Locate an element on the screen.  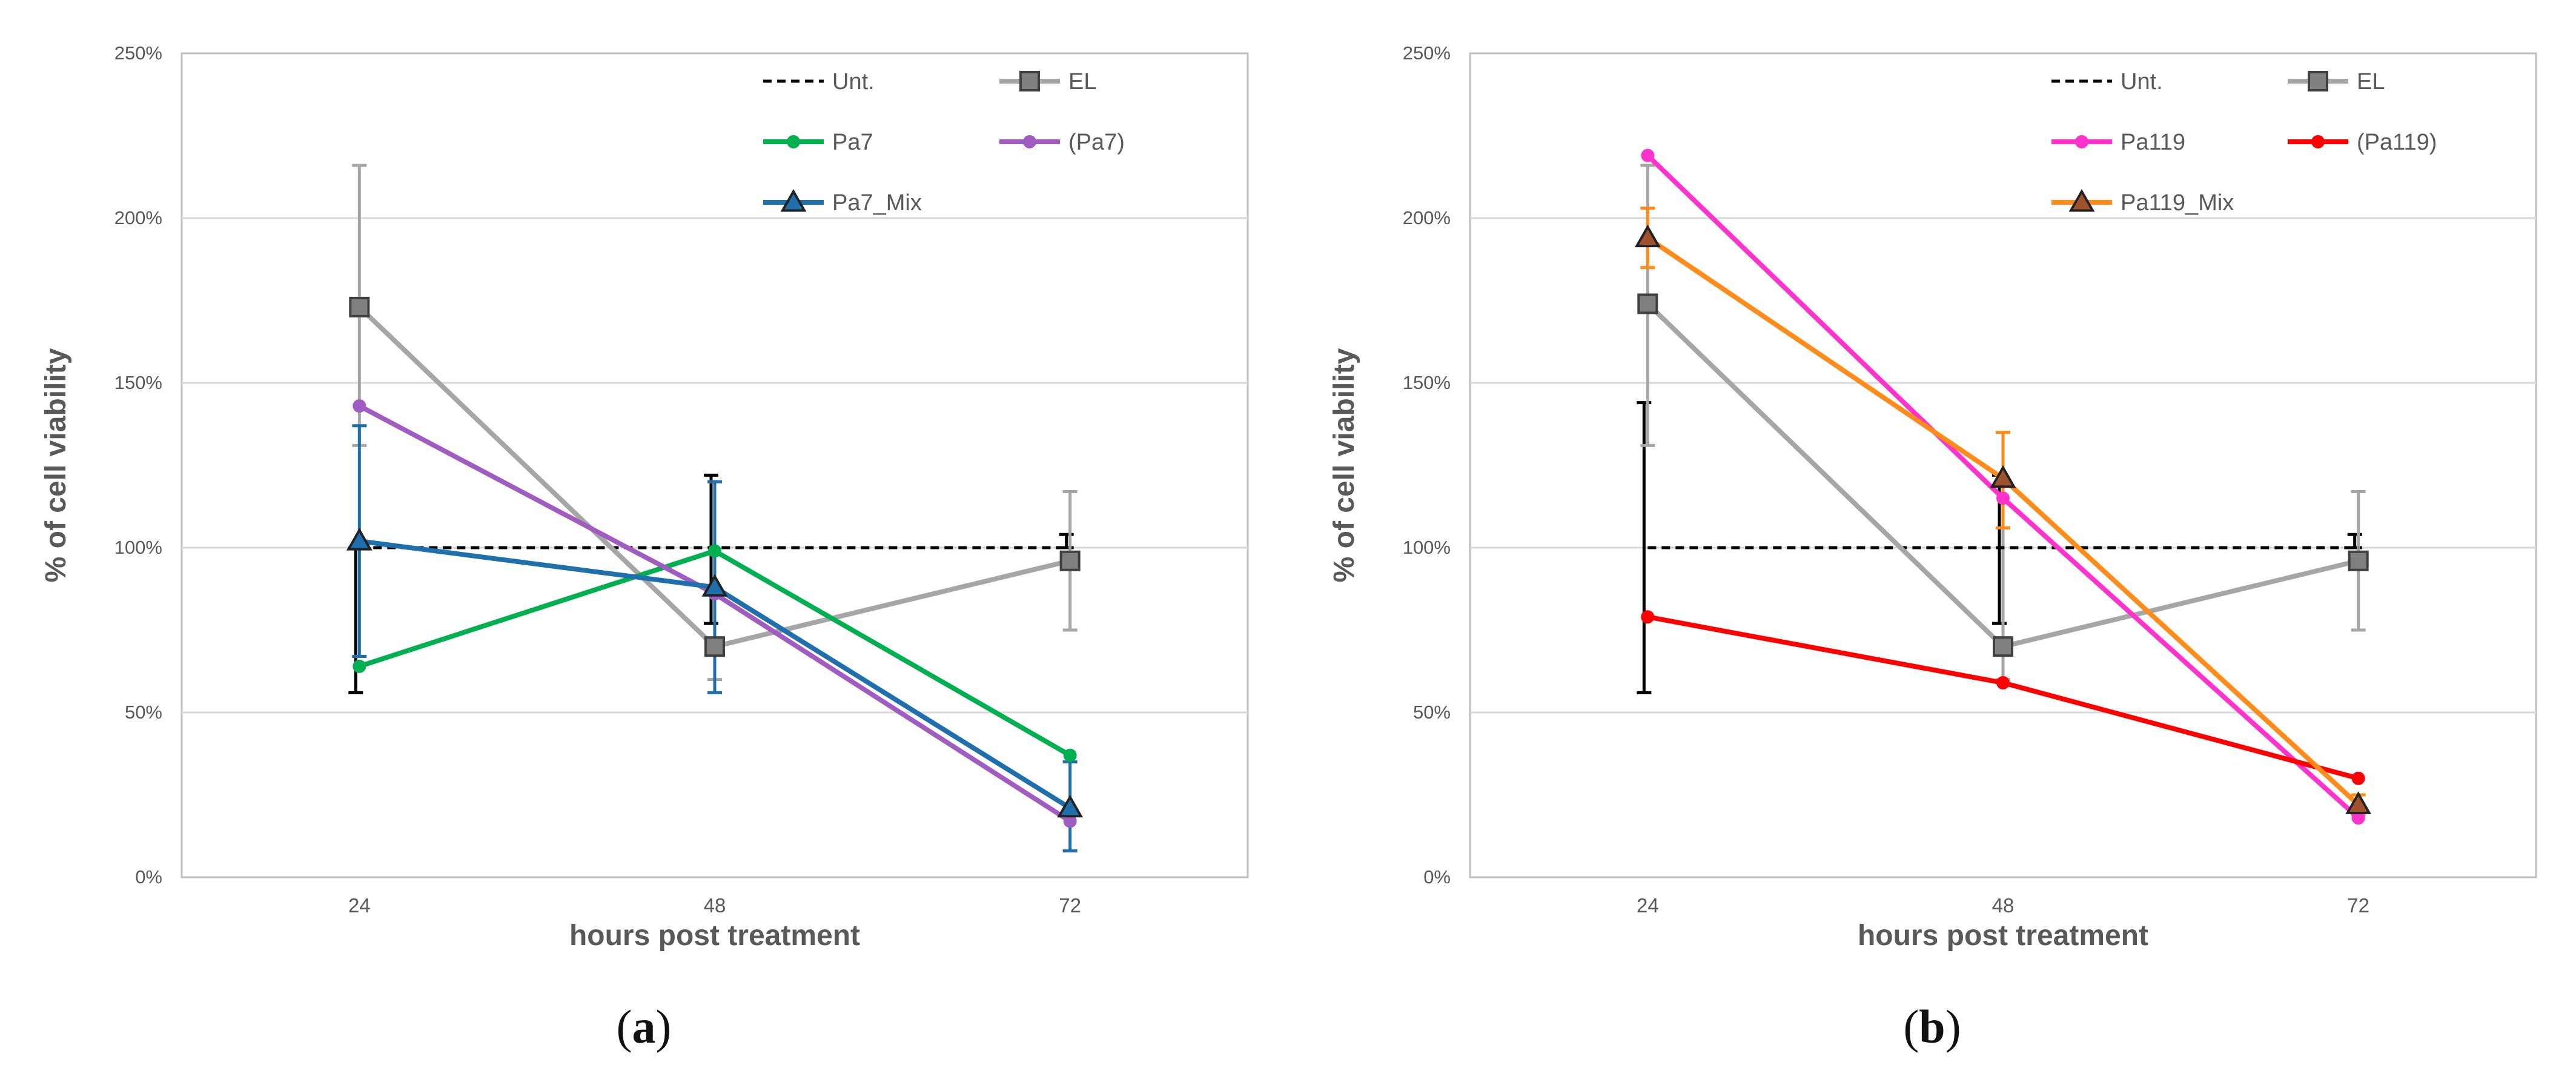
caption-a: (a) is located at coordinates (644, 1026).